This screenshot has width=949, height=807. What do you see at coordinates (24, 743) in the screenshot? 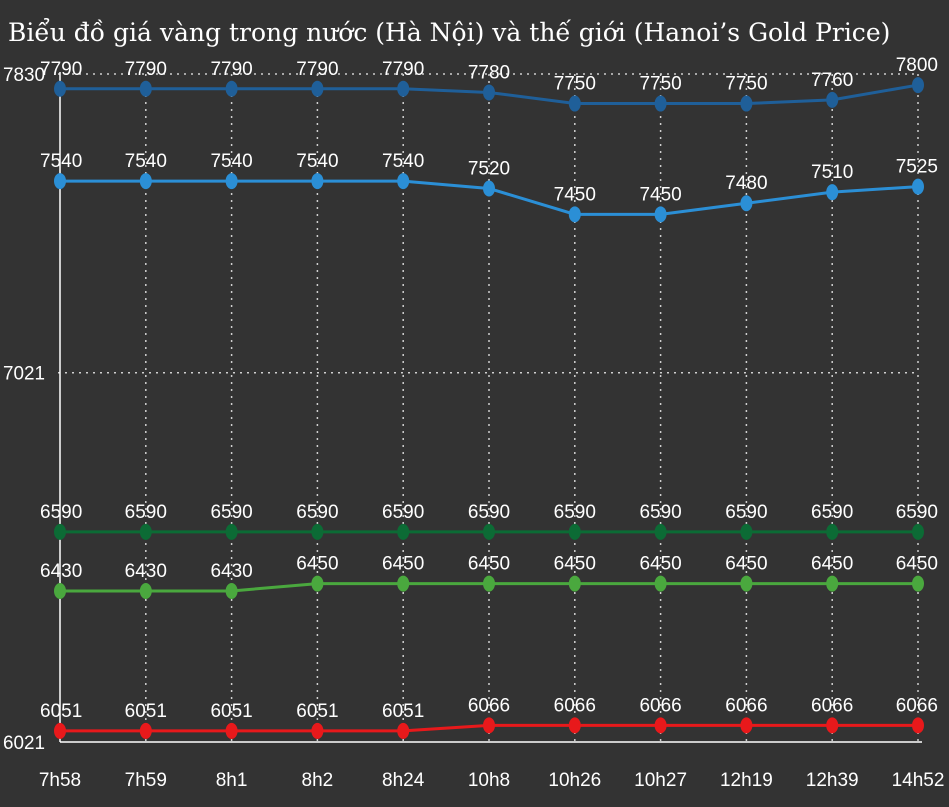
I see `y-tick-label: 6021` at bounding box center [24, 743].